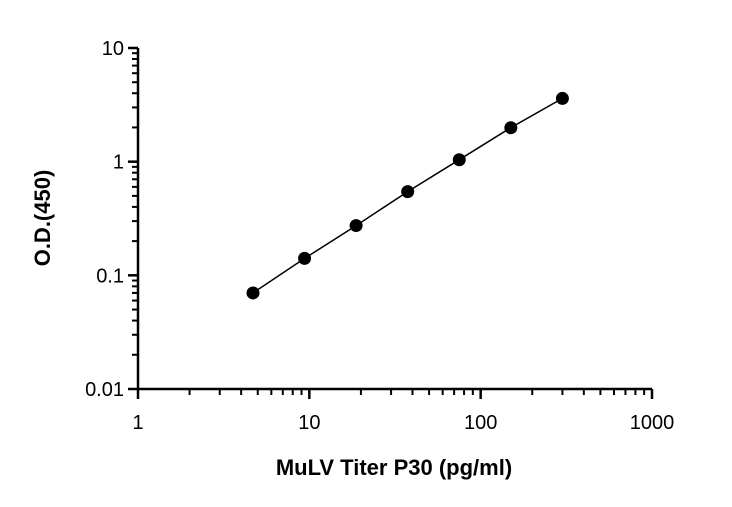 The image size is (732, 507). What do you see at coordinates (309, 423) in the screenshot?
I see `x-tick-label: 10` at bounding box center [309, 423].